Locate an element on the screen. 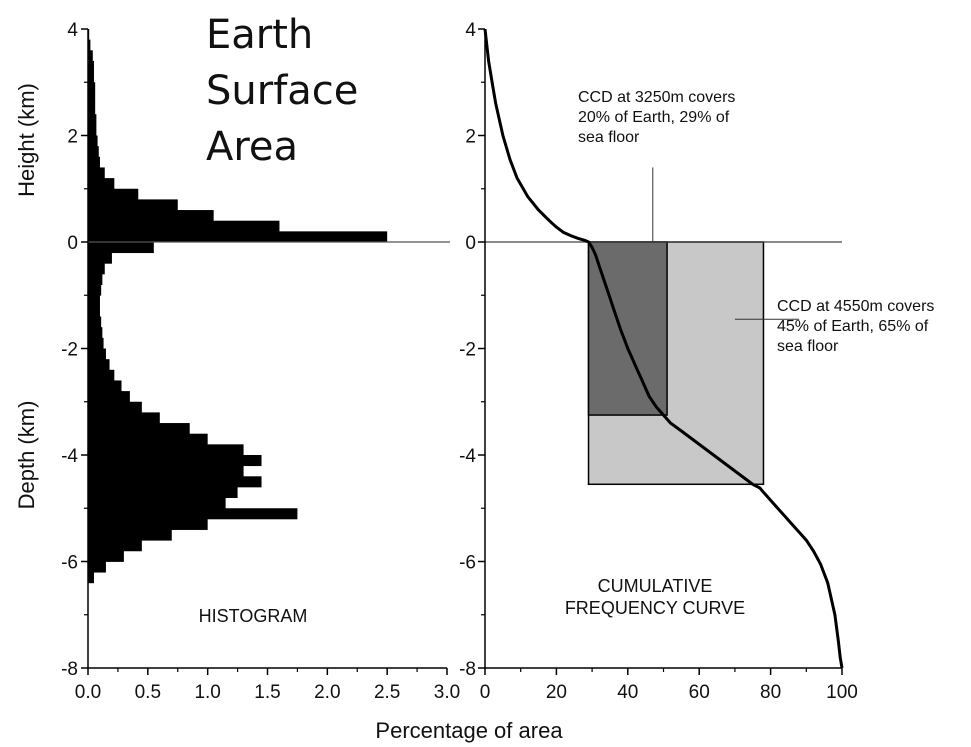 This screenshot has height=747, width=971. ccd-4550-annotation-line-3: sea floor is located at coordinates (808, 346).